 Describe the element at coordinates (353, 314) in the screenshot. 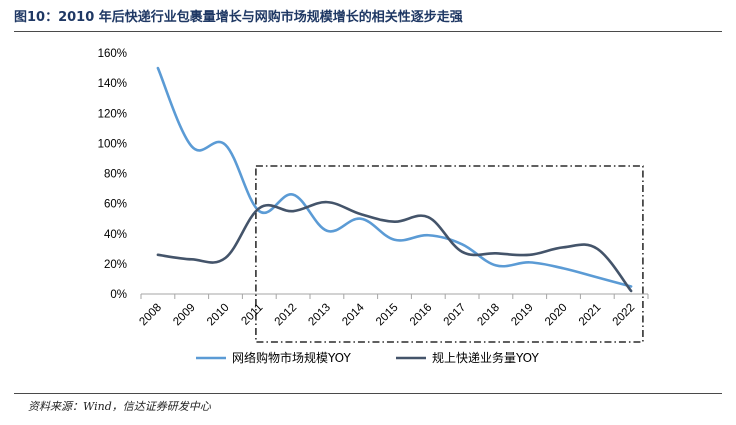

I see `x-tick-label: 2014` at that location.